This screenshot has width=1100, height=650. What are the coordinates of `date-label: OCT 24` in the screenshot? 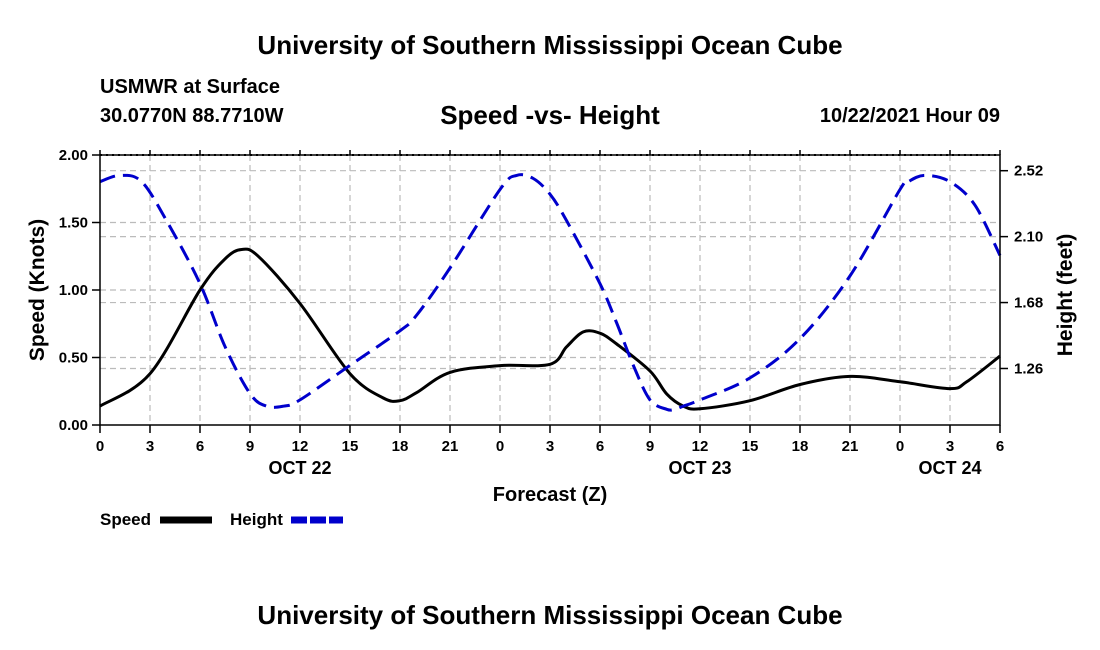 It's located at (949, 468).